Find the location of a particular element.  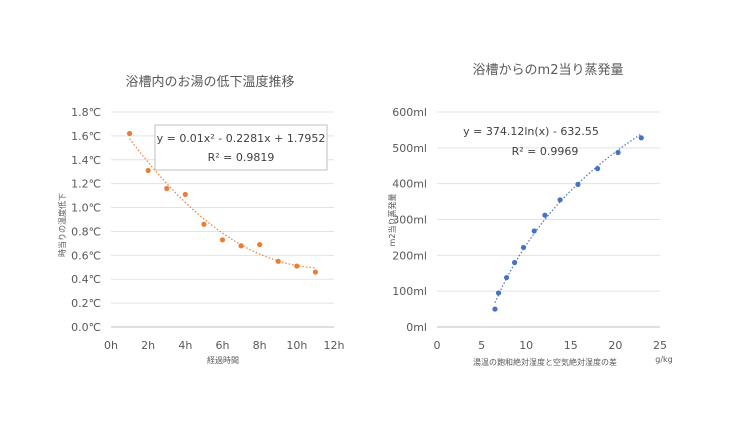

y-tick-label: 1.4℃ is located at coordinates (86, 160).